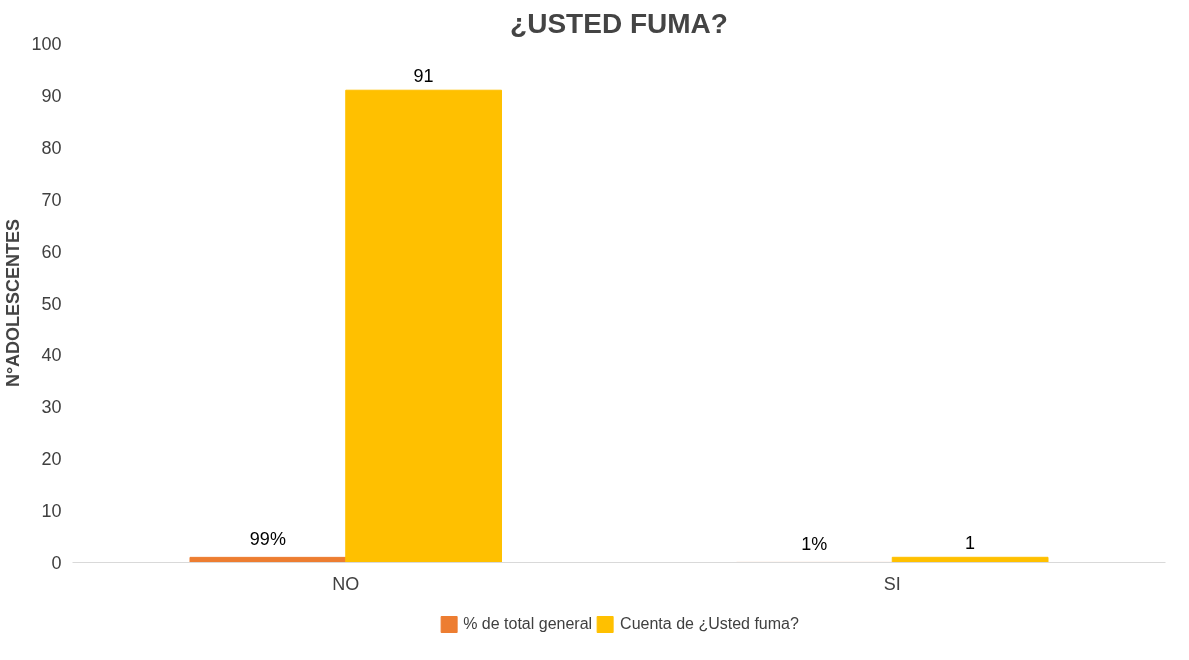 This screenshot has height=660, width=1189. I want to click on y-tick-label: 70, so click(51, 199).